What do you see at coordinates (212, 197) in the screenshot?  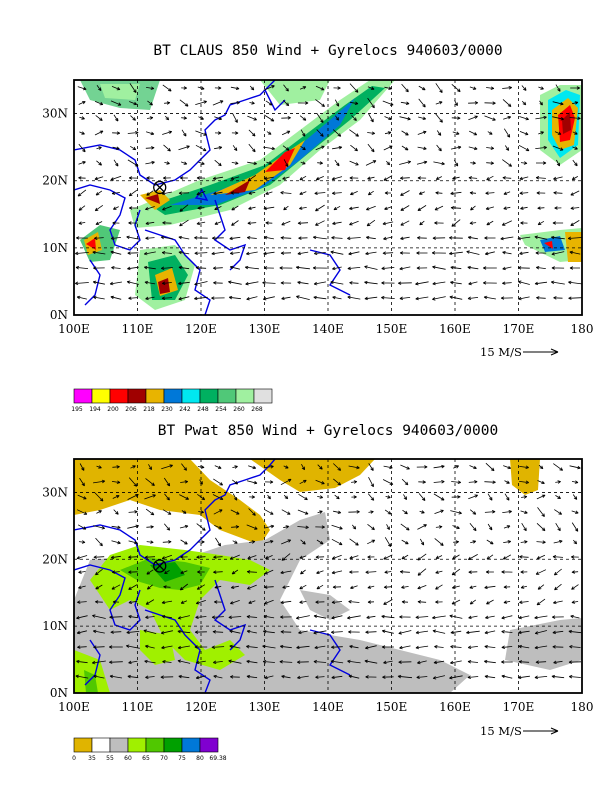 I see `coastlines` at bounding box center [212, 197].